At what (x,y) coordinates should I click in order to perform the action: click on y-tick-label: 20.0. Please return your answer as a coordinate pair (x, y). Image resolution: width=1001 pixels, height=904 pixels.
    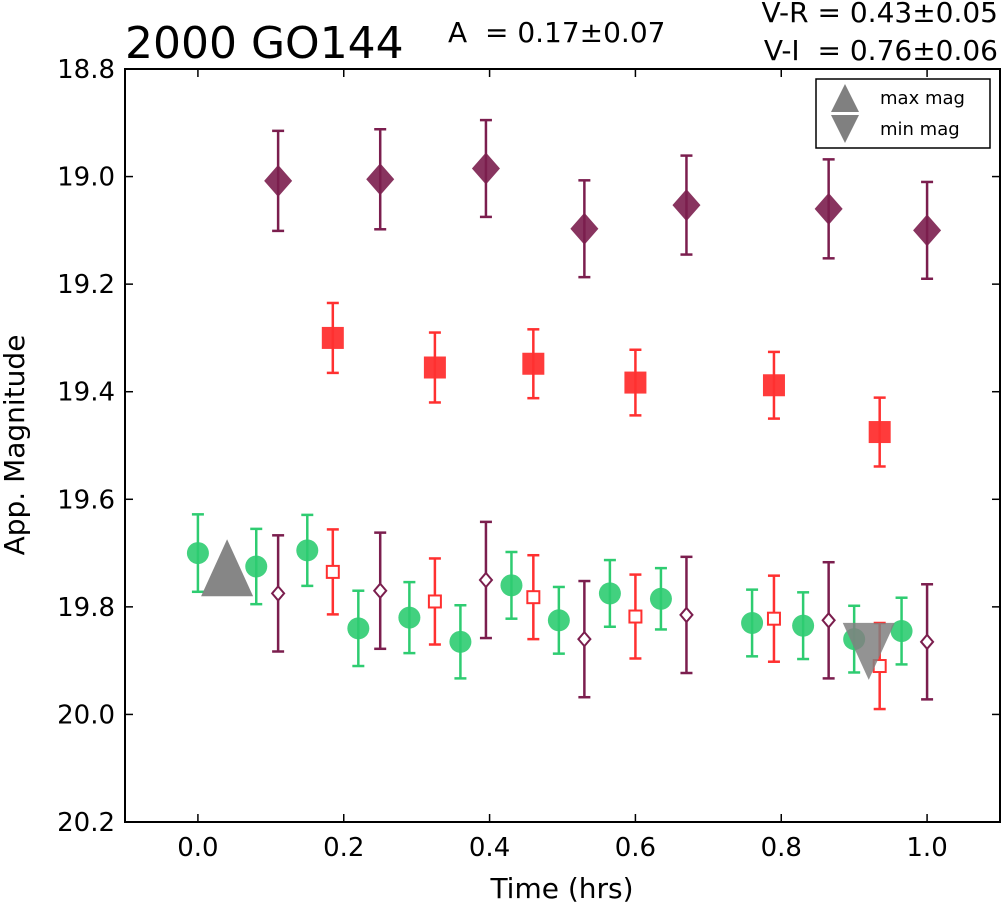
    Looking at the image, I should click on (86, 715).